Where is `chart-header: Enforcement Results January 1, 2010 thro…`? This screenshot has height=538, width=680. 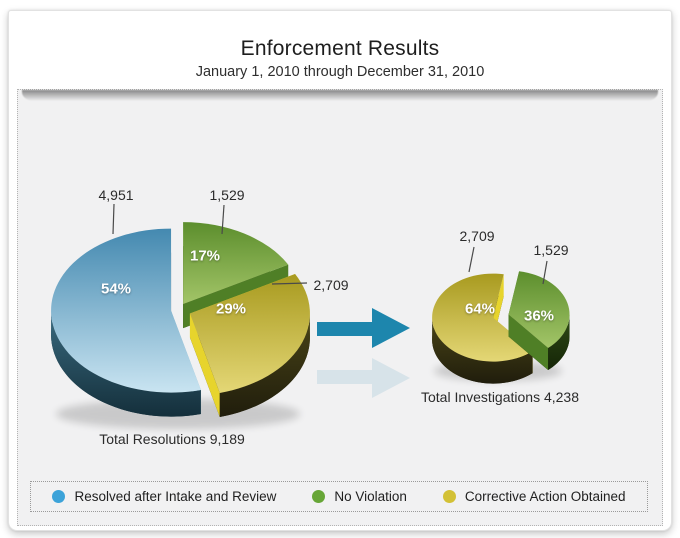 chart-header: Enforcement Results January 1, 2010 thro… is located at coordinates (340, 50).